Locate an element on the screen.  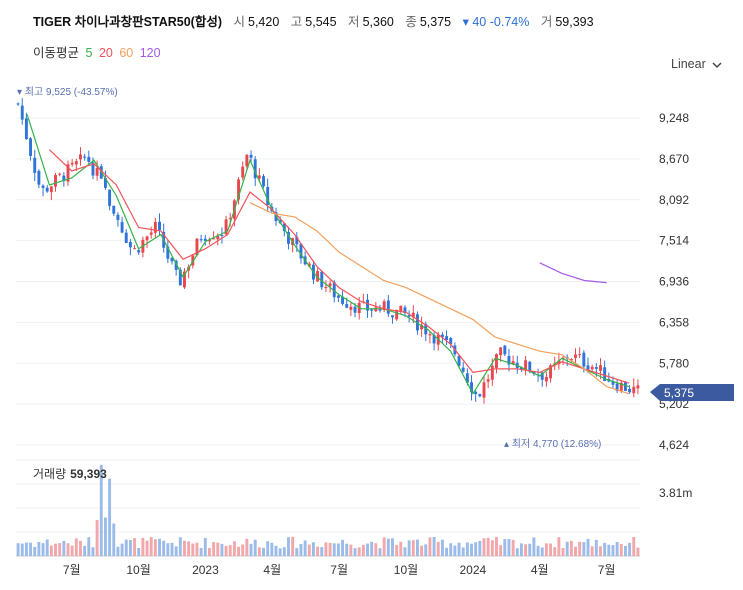
price-axis-tick: 8,092 is located at coordinates (674, 200).